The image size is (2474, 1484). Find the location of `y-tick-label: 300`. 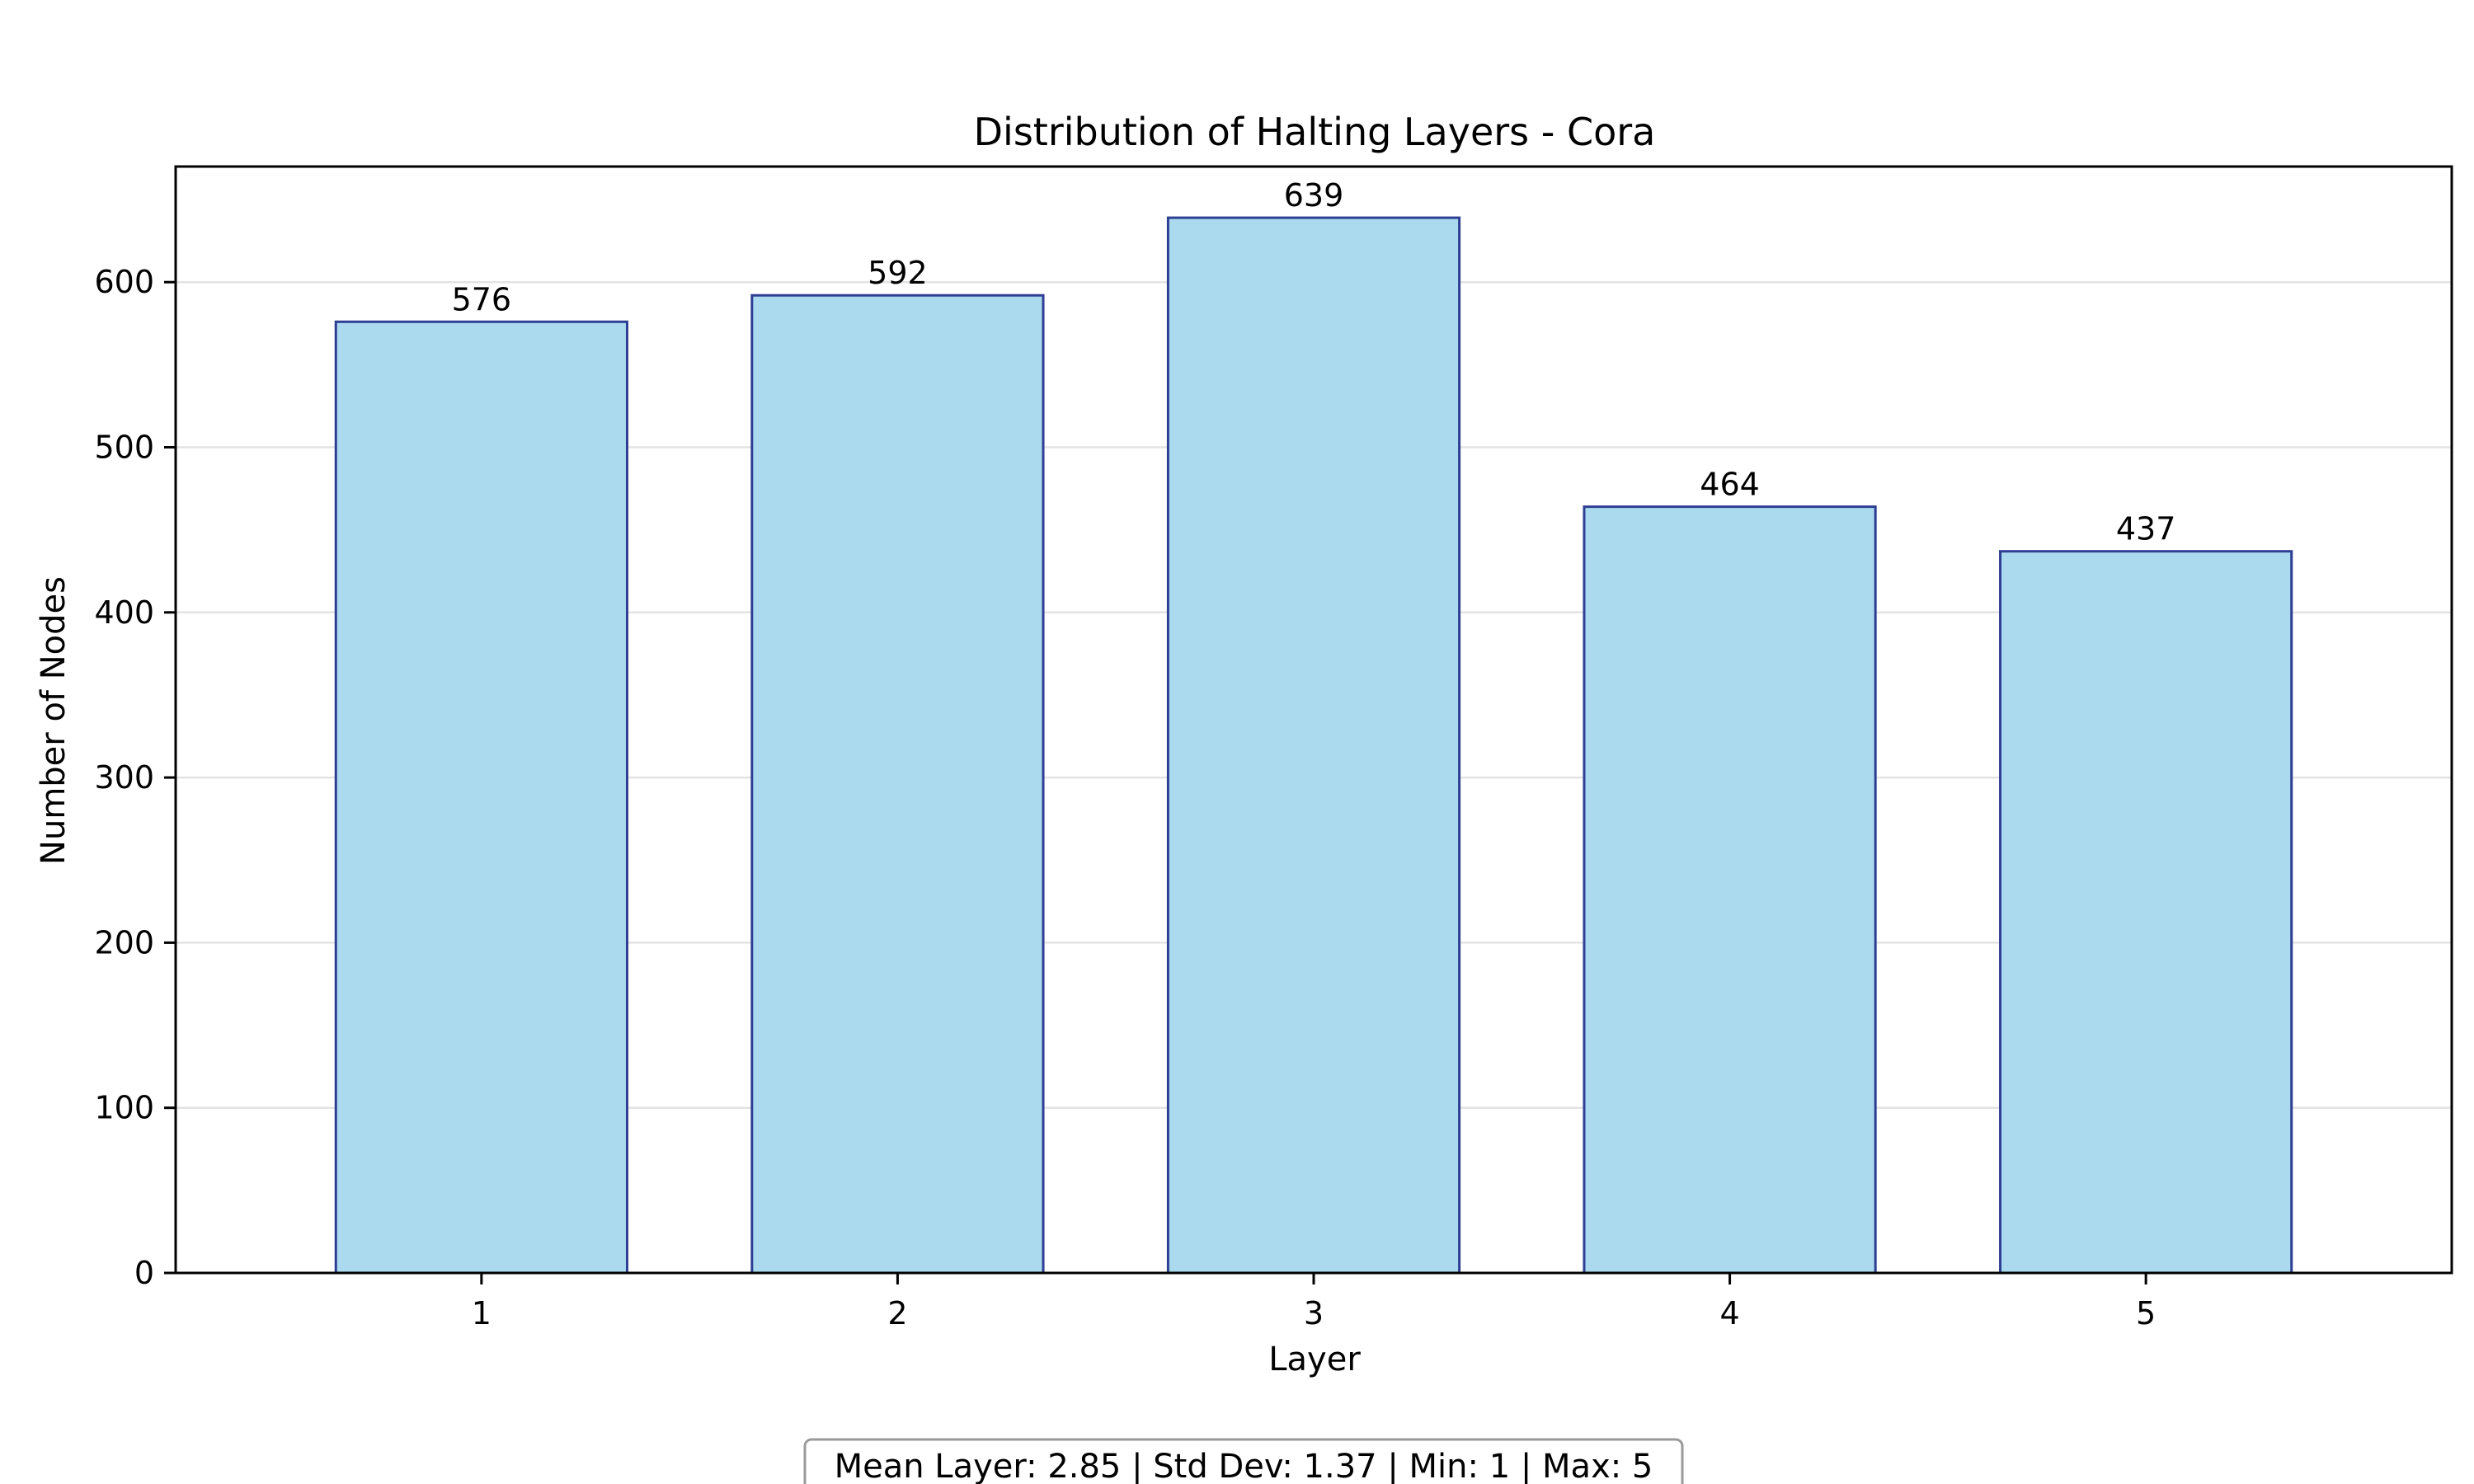

y-tick-label: 300 is located at coordinates (124, 777).